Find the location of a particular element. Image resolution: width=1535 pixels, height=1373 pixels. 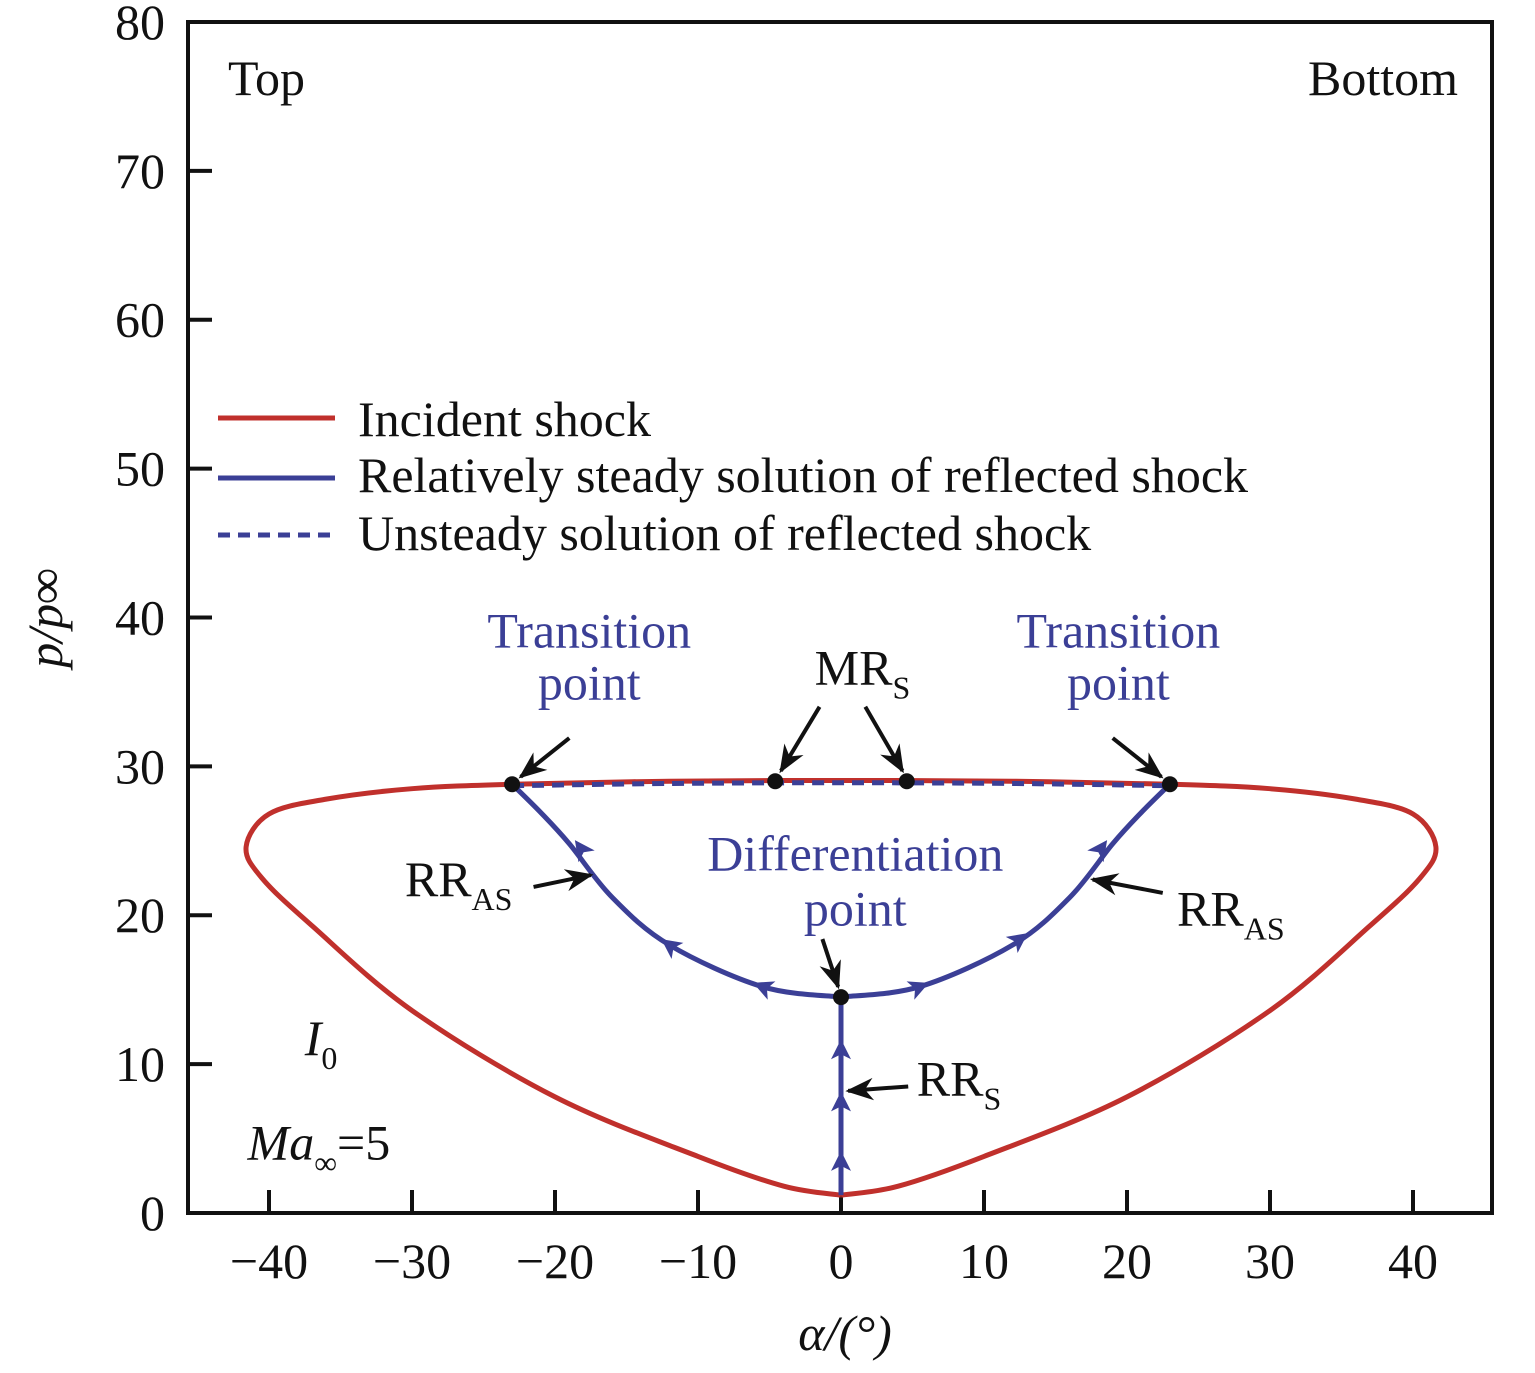

y-axis-label: p/p∞ is located at coordinates (45, 619).